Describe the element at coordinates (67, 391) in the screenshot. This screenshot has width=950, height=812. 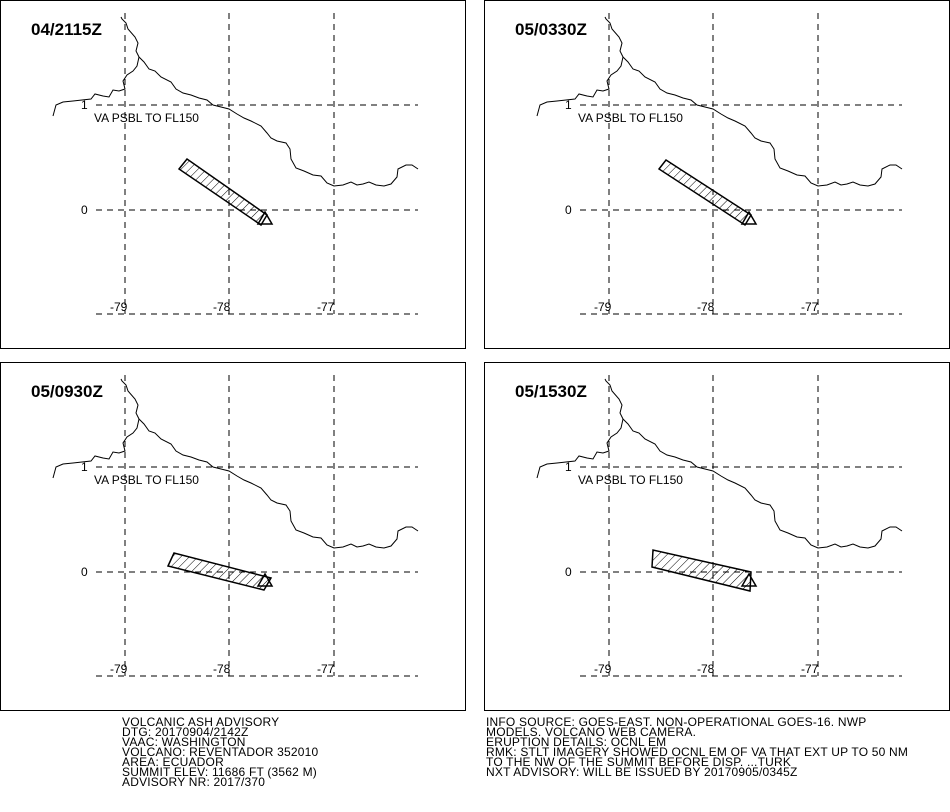
I see `panel-time: 05/0930Z` at that location.